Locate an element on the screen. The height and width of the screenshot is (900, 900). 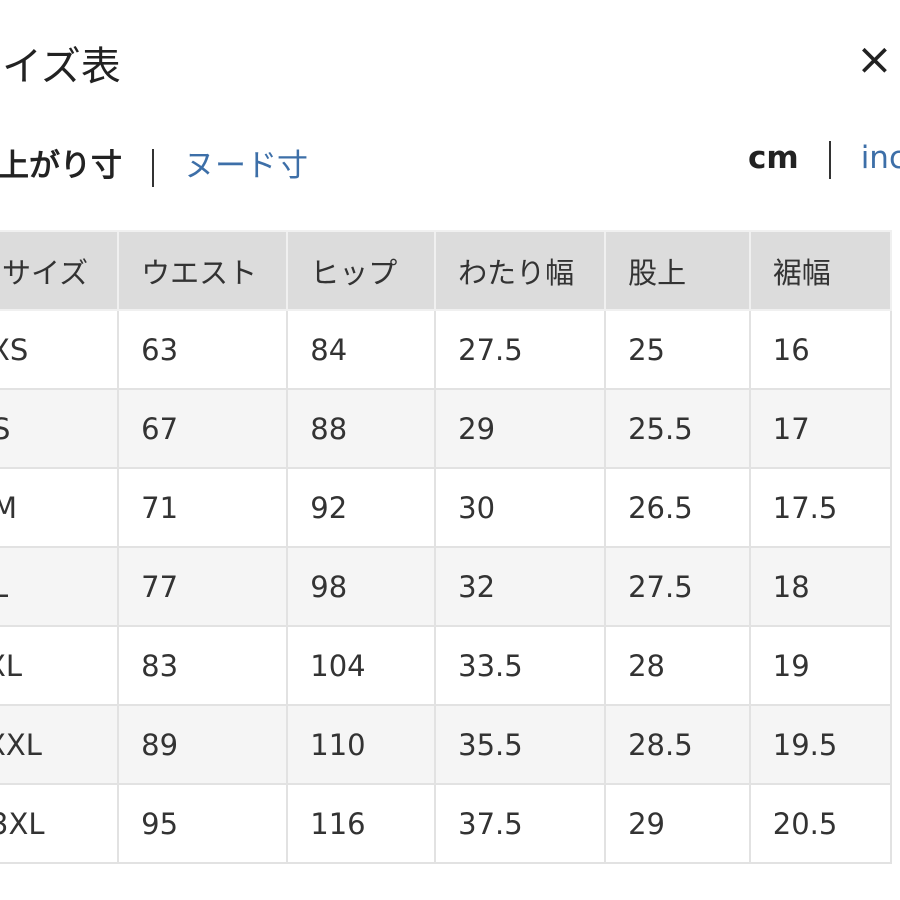
value-cell: 30 is located at coordinates (520, 507).